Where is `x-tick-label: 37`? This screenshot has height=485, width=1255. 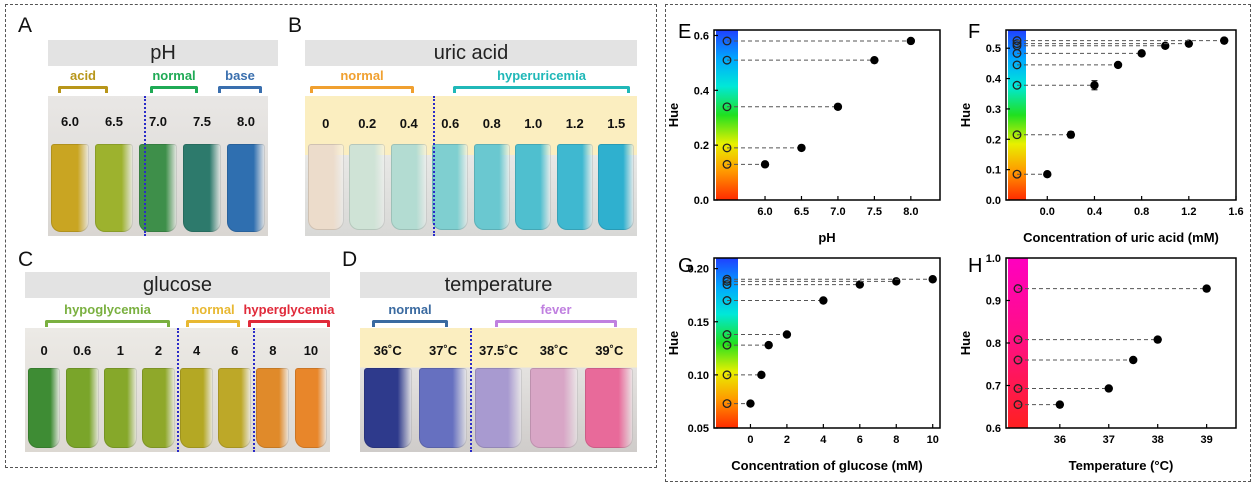
x-tick-label: 37 is located at coordinates (1109, 440).